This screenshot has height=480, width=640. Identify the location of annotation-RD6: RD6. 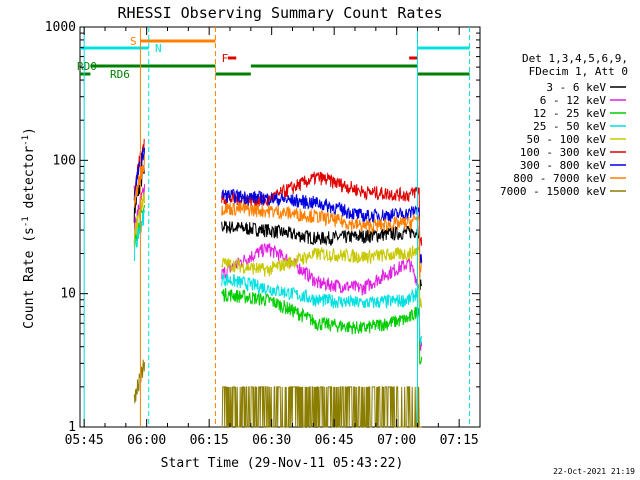
(120, 74).